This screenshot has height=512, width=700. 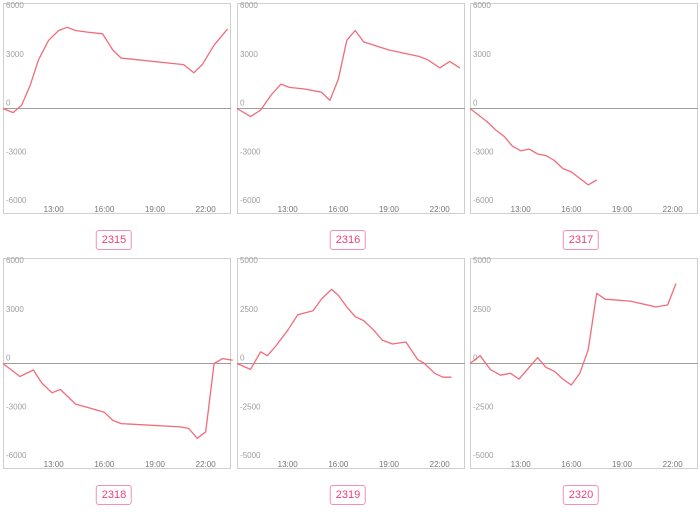 What do you see at coordinates (348, 240) in the screenshot?
I see `chart-id-tag: 2316` at bounding box center [348, 240].